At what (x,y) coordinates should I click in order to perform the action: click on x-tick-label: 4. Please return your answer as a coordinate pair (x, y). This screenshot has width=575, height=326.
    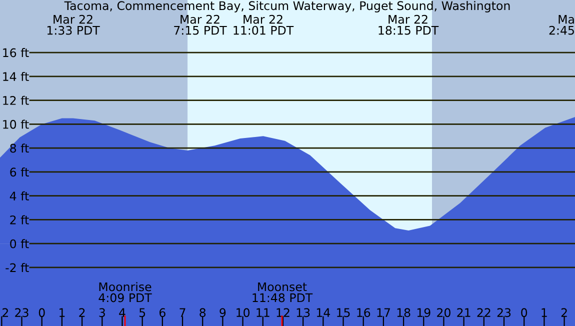
    Looking at the image, I should click on (122, 312).